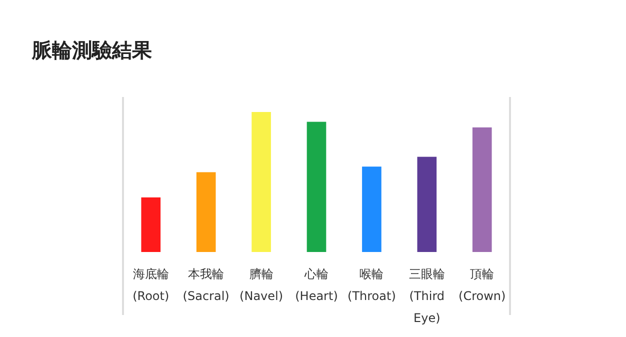 This screenshot has height=337, width=626. Describe the element at coordinates (426, 296) in the screenshot. I see `x-tick-label: 三眼輪 (Third Eye)` at that location.